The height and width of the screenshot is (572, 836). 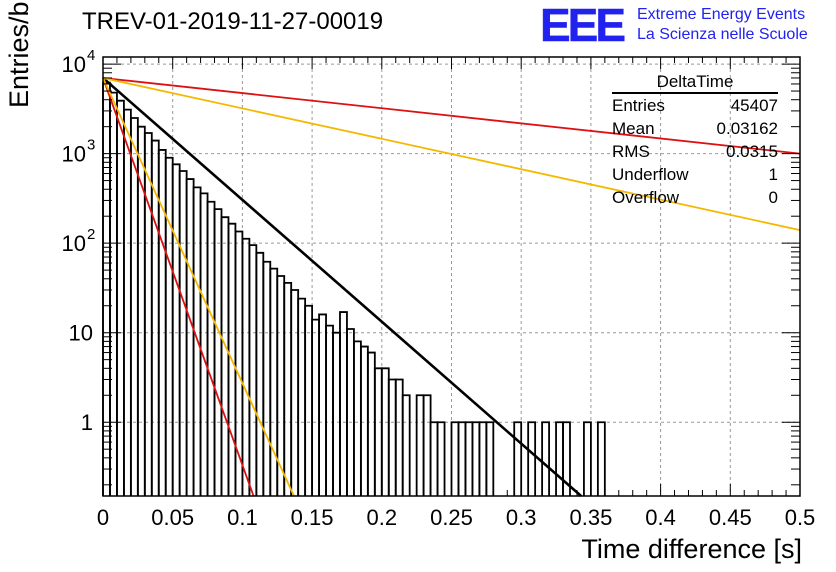 I want to click on y-tick-exponent: 4, so click(x=91, y=55).